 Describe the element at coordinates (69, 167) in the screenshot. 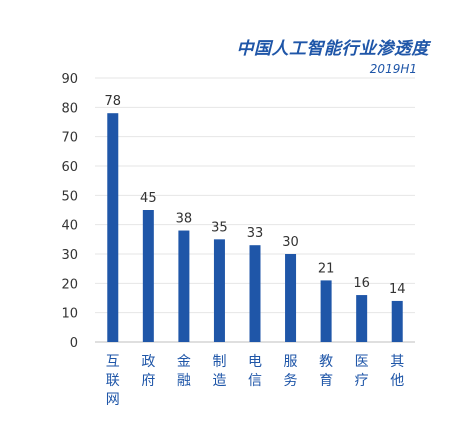

I see `y-tick-label: 60` at that location.